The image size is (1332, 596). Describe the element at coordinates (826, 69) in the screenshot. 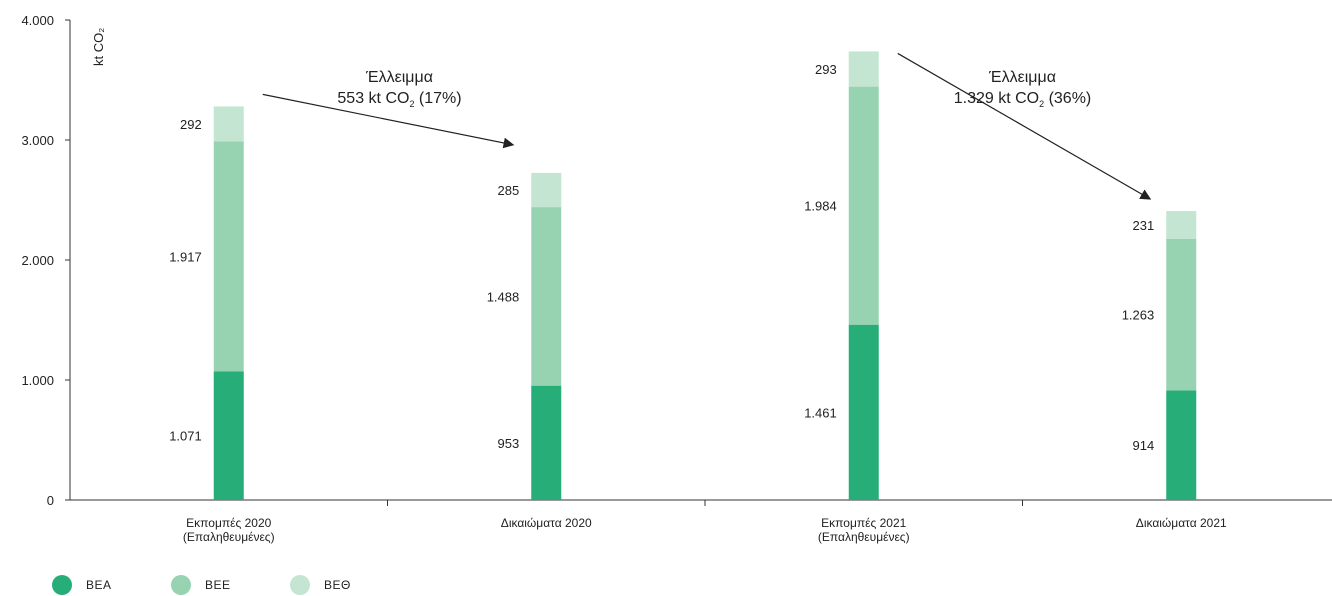

I see `data-label: 293` at that location.